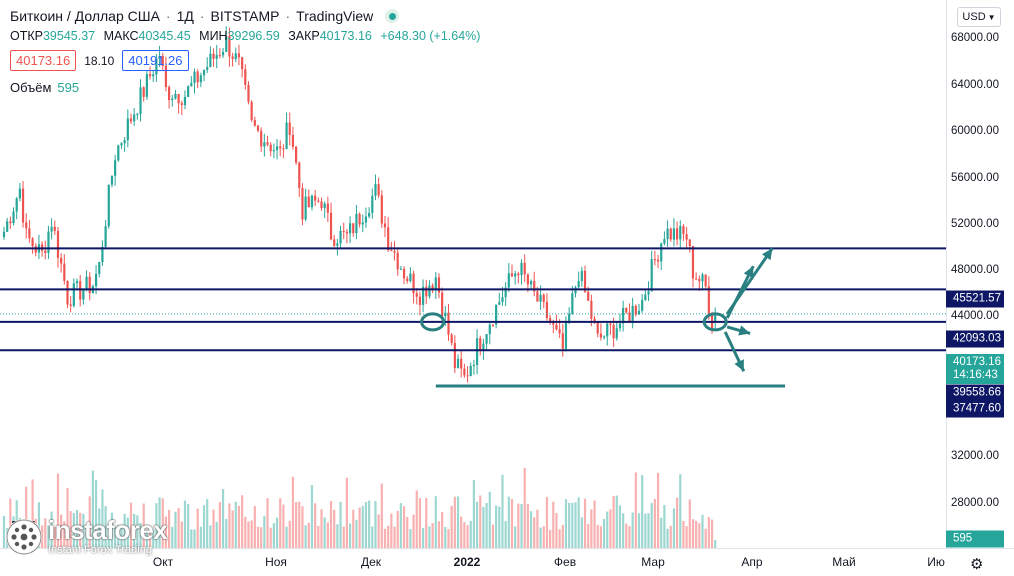 The image size is (1014, 576). Describe the element at coordinates (247, 87) in the screenshot. I see `volume-legend: Объём 595` at that location.